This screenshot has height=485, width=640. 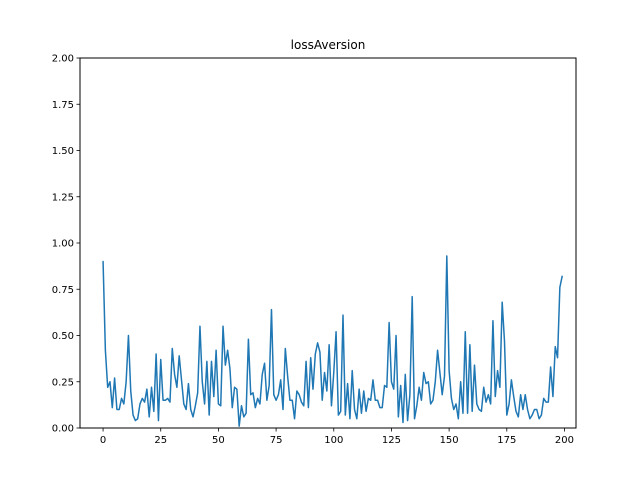 I want to click on x-tick-label: 175, so click(x=506, y=440).